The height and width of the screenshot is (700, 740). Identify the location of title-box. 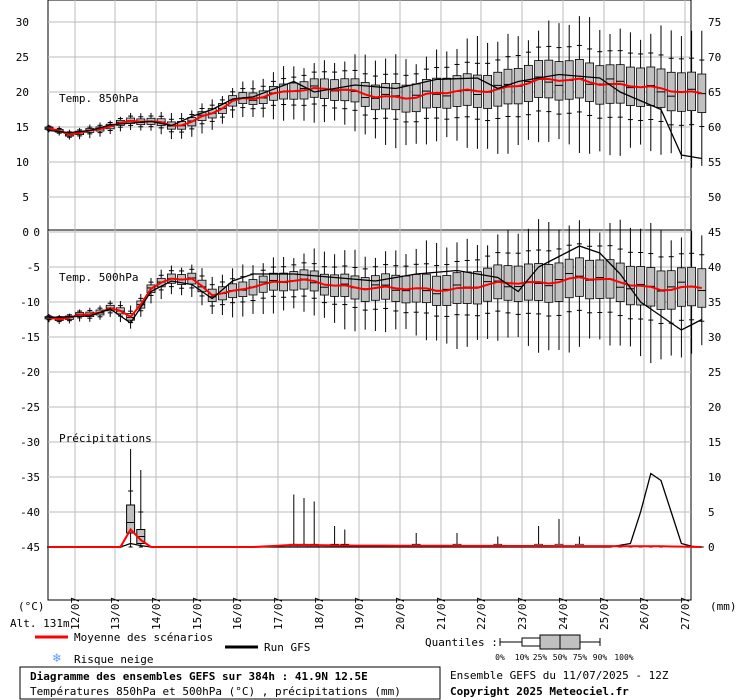
(230, 683).